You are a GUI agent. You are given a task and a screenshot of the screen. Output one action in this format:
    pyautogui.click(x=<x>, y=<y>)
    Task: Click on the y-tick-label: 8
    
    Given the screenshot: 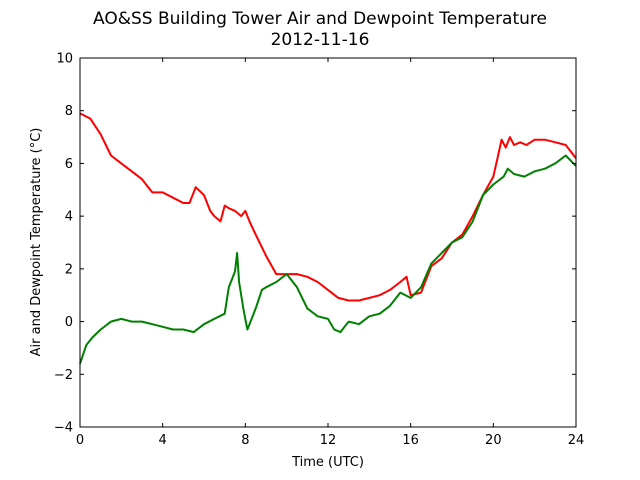 What is the action you would take?
    pyautogui.click(x=69, y=111)
    